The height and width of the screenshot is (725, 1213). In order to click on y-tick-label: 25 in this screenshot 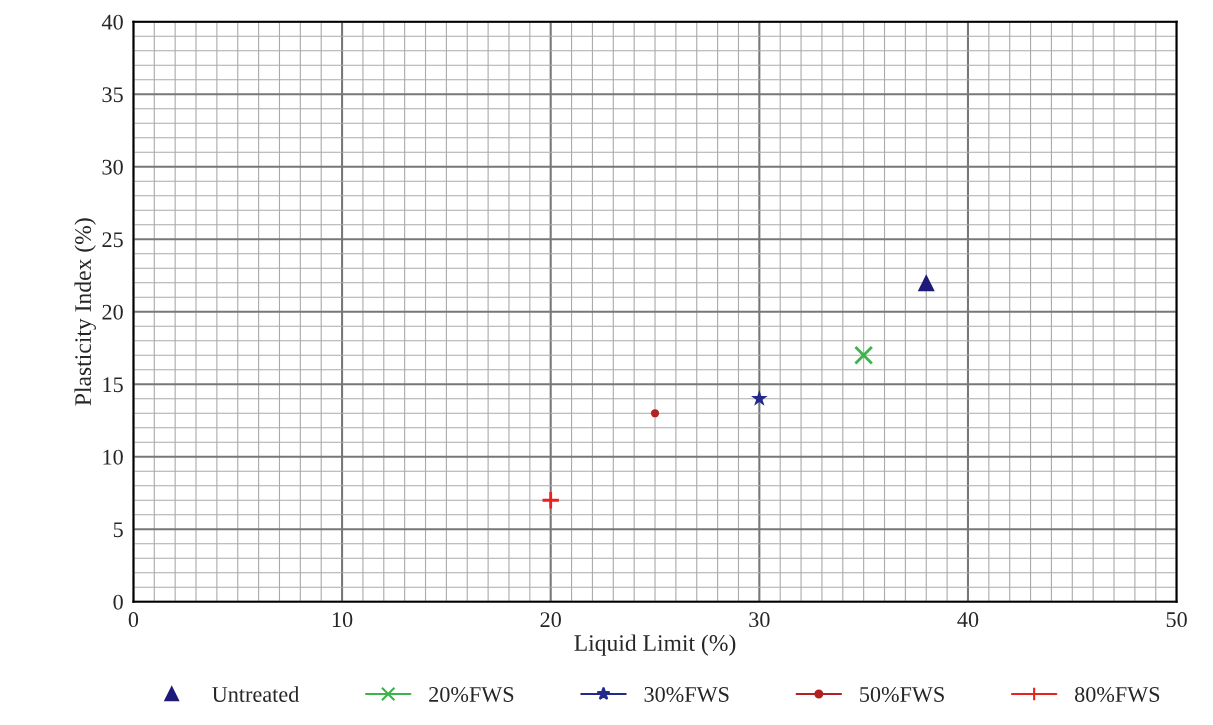, I will do `click(112, 240)`.